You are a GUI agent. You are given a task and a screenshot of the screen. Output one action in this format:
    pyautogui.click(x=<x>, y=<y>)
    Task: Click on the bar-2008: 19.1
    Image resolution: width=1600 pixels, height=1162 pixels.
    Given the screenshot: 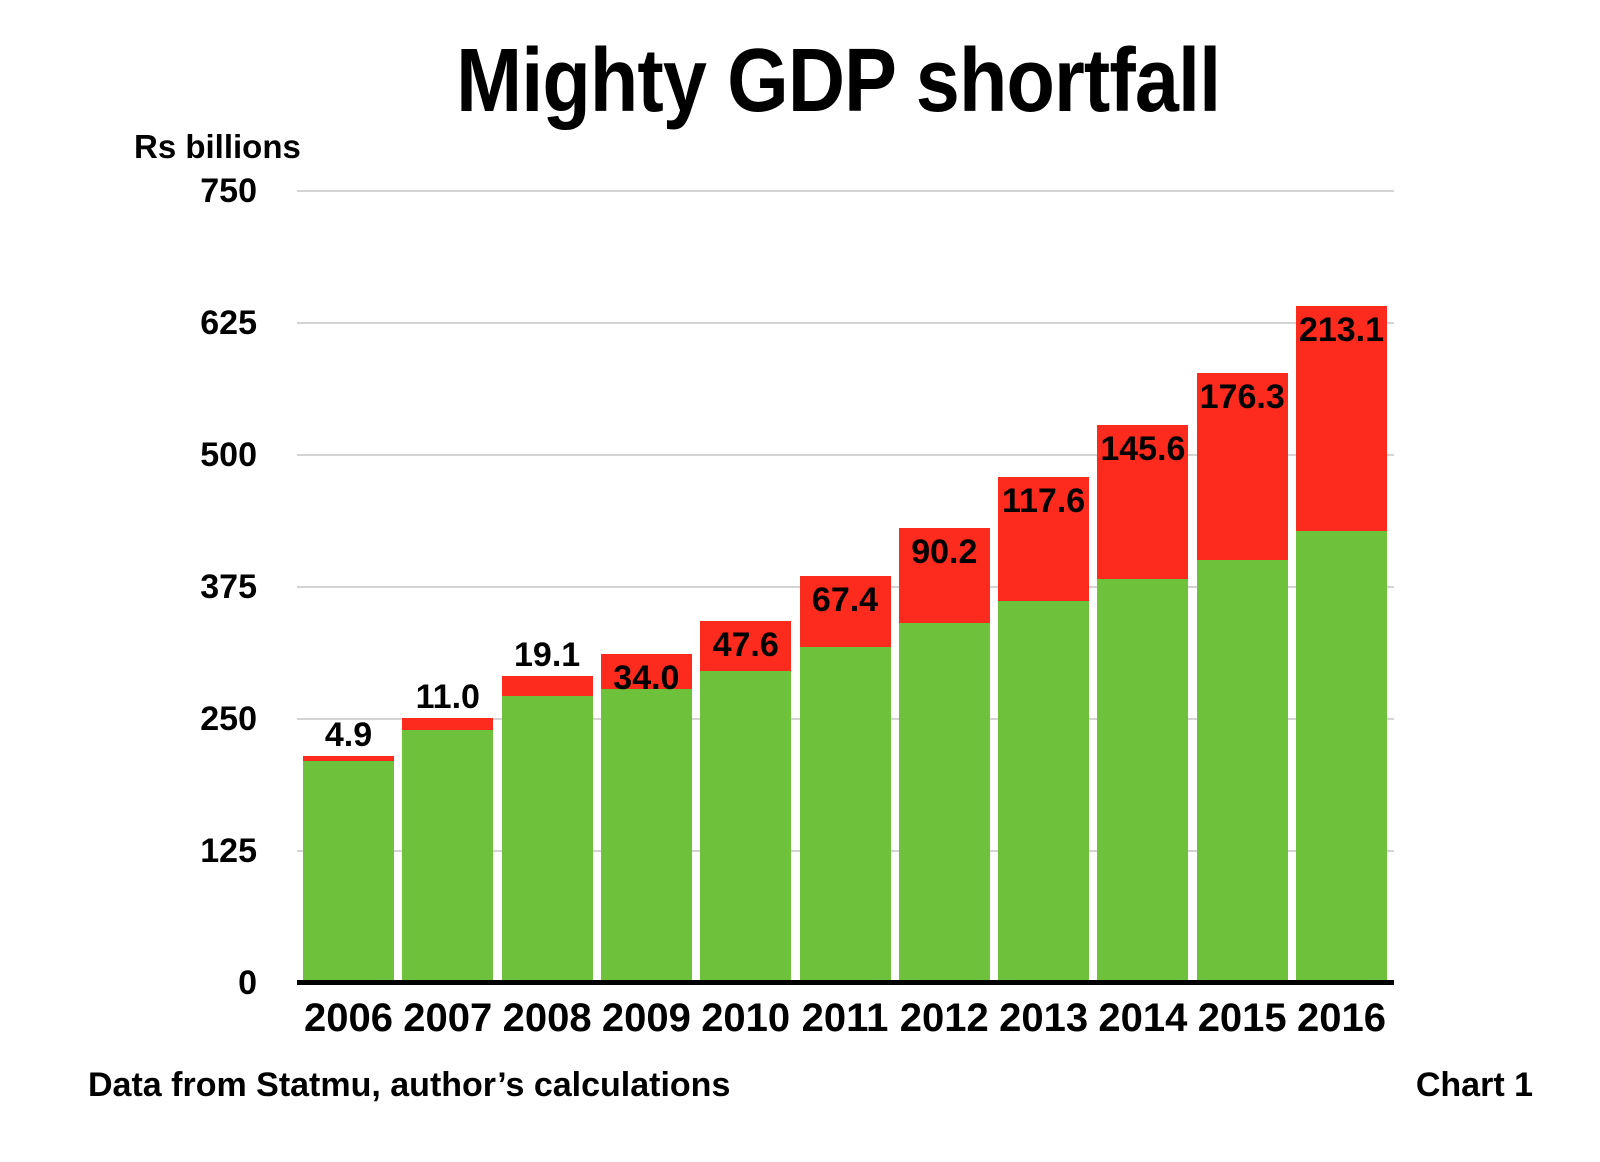 What is the action you would take?
    pyautogui.click(x=547, y=810)
    